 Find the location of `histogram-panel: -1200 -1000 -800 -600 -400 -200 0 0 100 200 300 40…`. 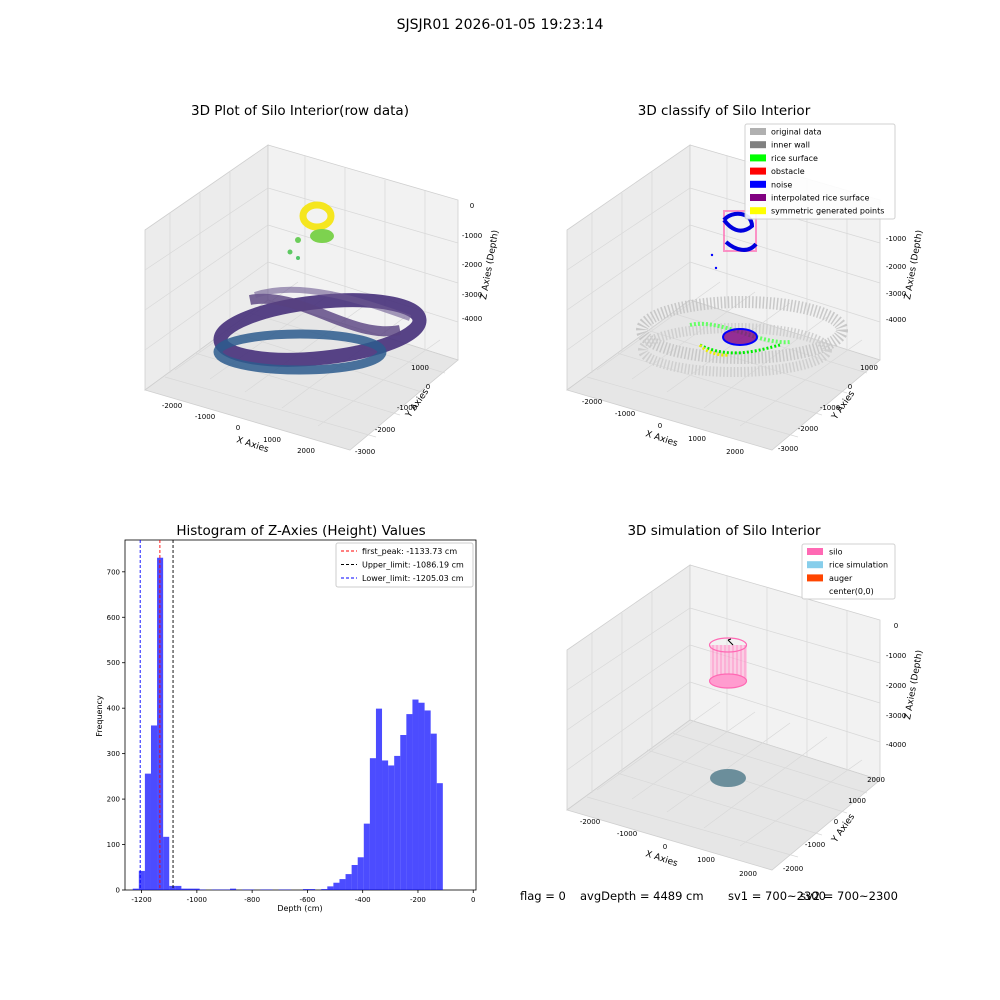

histogram-panel: -1200 -1000 -800 -600 -400 -200 0 0 100 200 300 40… is located at coordinates (286, 726).